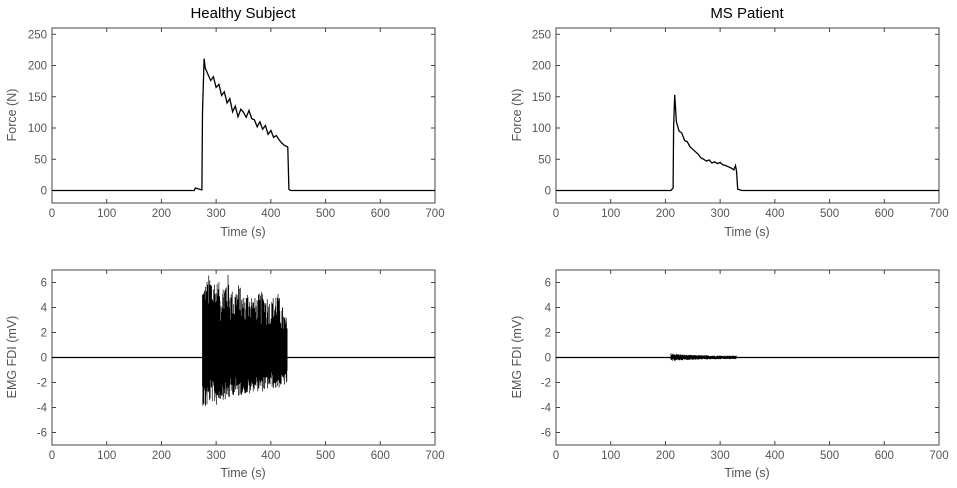 This screenshot has width=957, height=488. What do you see at coordinates (243, 13) in the screenshot?
I see `chart-title: Healthy Subject` at bounding box center [243, 13].